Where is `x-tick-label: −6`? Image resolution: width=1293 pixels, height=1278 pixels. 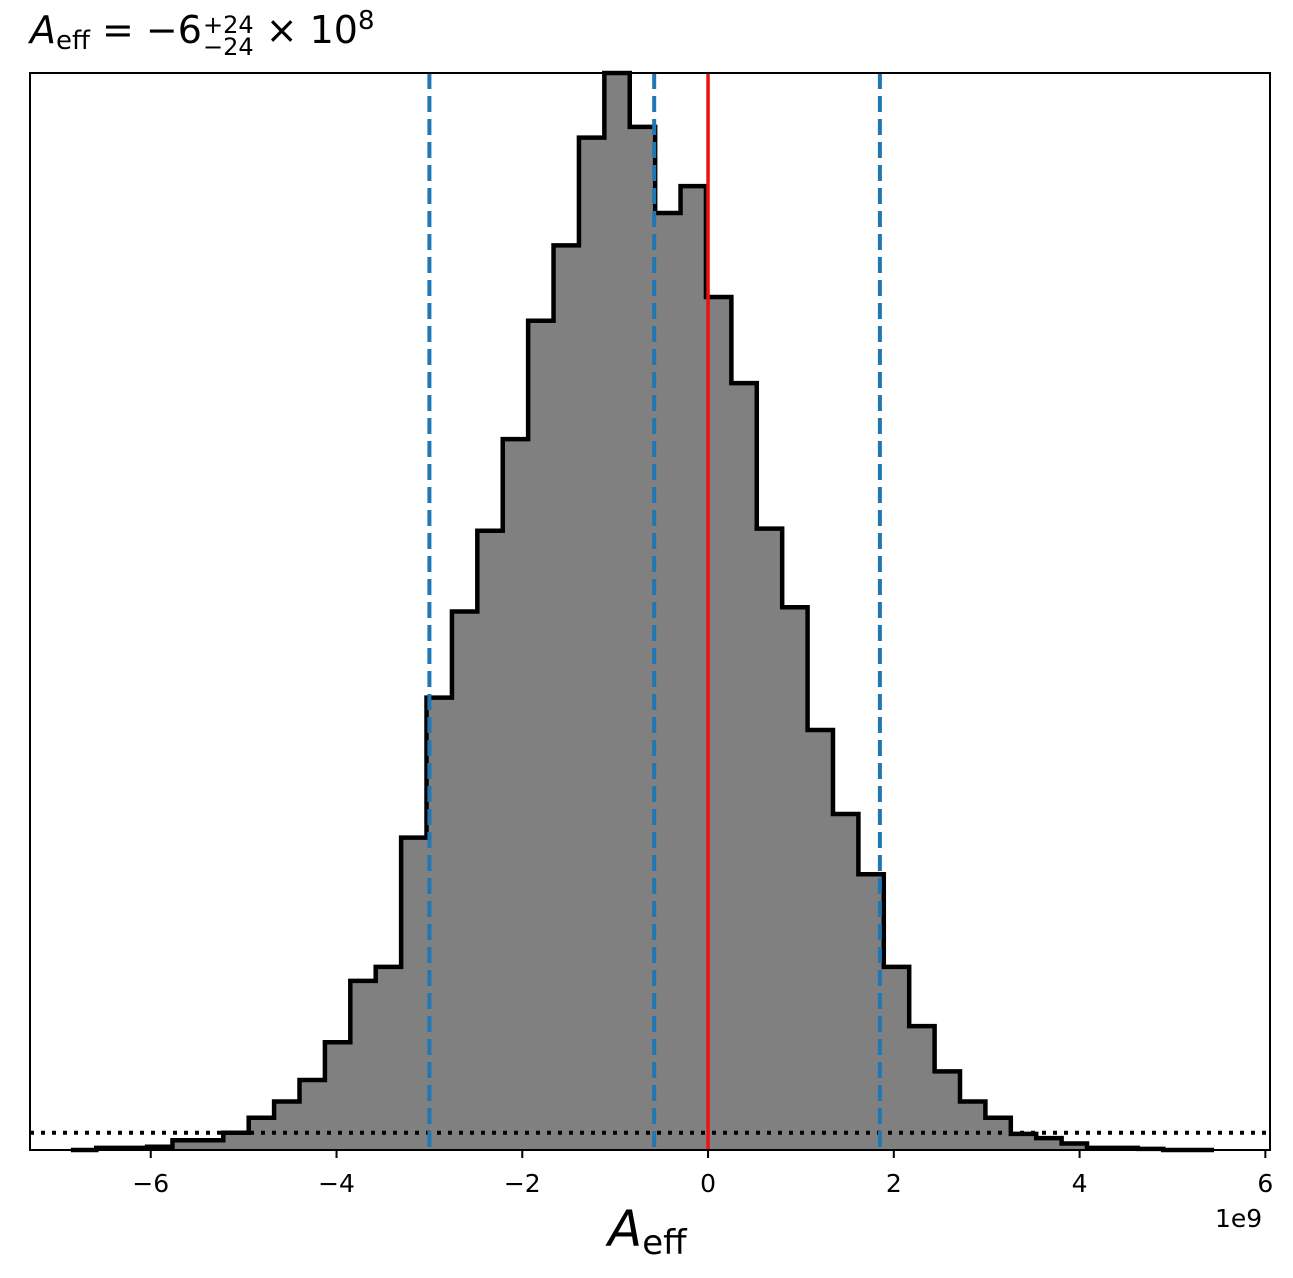
x-tick-label: −6 is located at coordinates (150, 1183).